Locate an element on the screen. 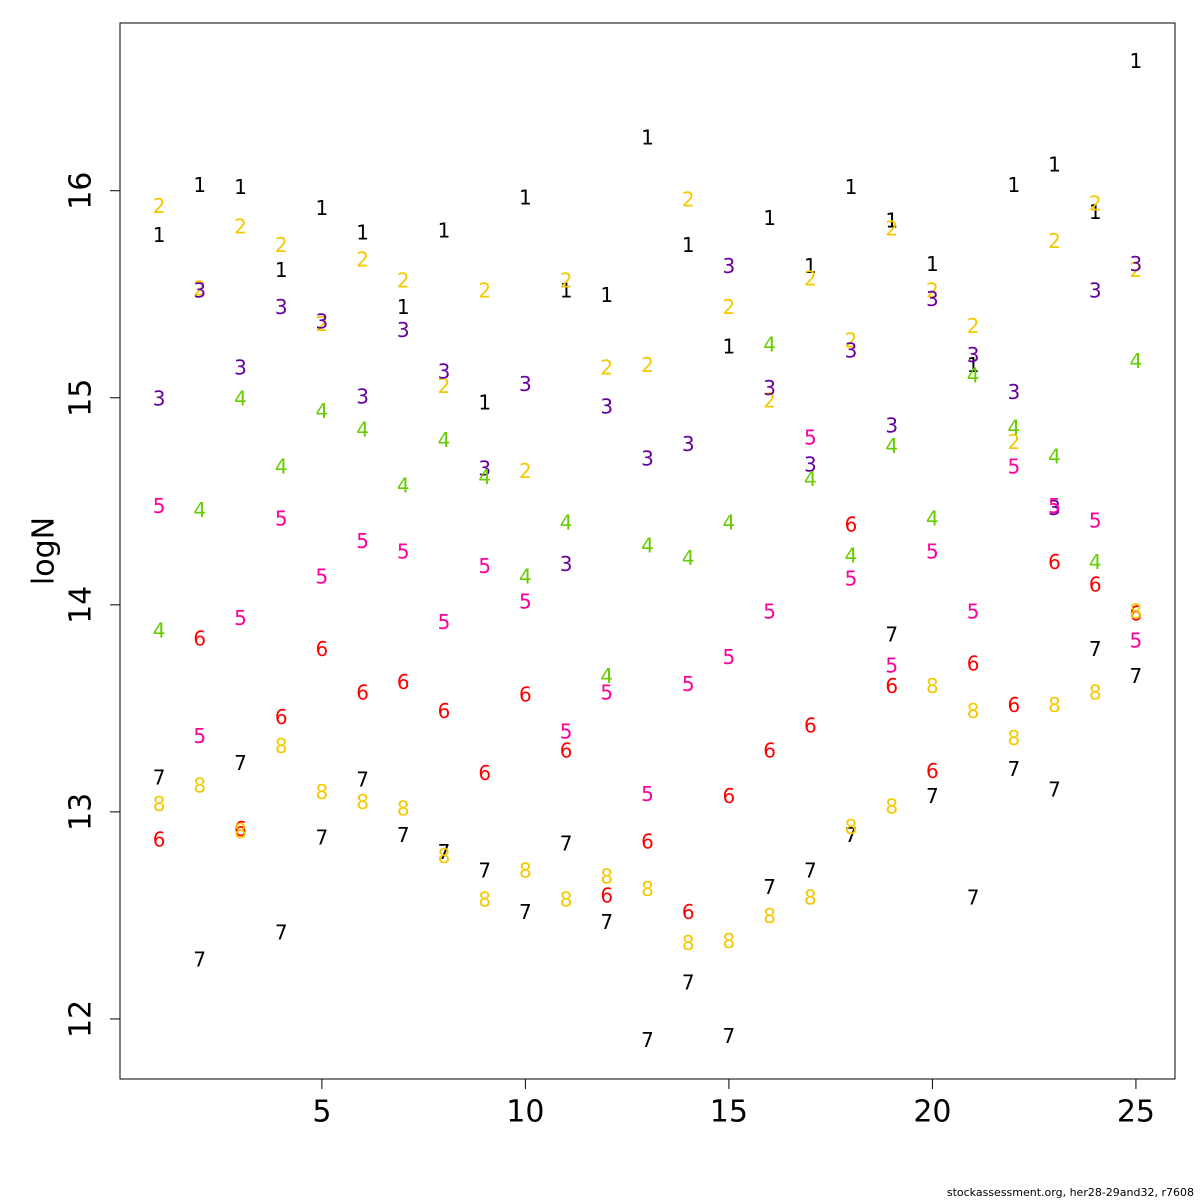 This screenshot has height=1200, width=1200. y-axis-label: logN is located at coordinates (44, 551).